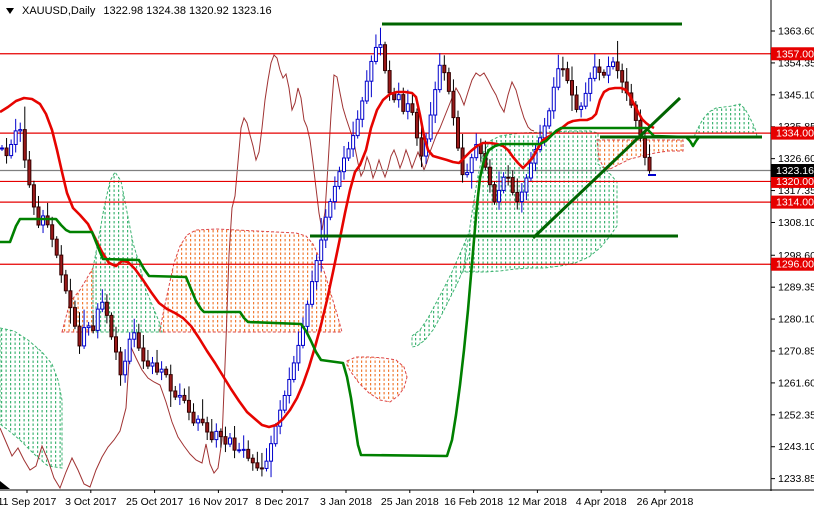  Describe the element at coordinates (537, 502) in the screenshot. I see `x-tick-label: 12 Mar 2018` at that location.